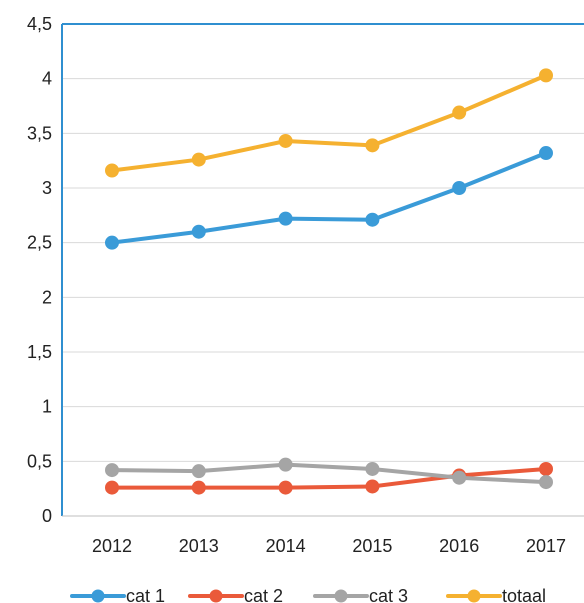 This screenshot has width=584, height=603. I want to click on y-tick-labels: 0 0,5 1 1,5 2 2,5 3 3,5 4 4,5, so click(39, 270).